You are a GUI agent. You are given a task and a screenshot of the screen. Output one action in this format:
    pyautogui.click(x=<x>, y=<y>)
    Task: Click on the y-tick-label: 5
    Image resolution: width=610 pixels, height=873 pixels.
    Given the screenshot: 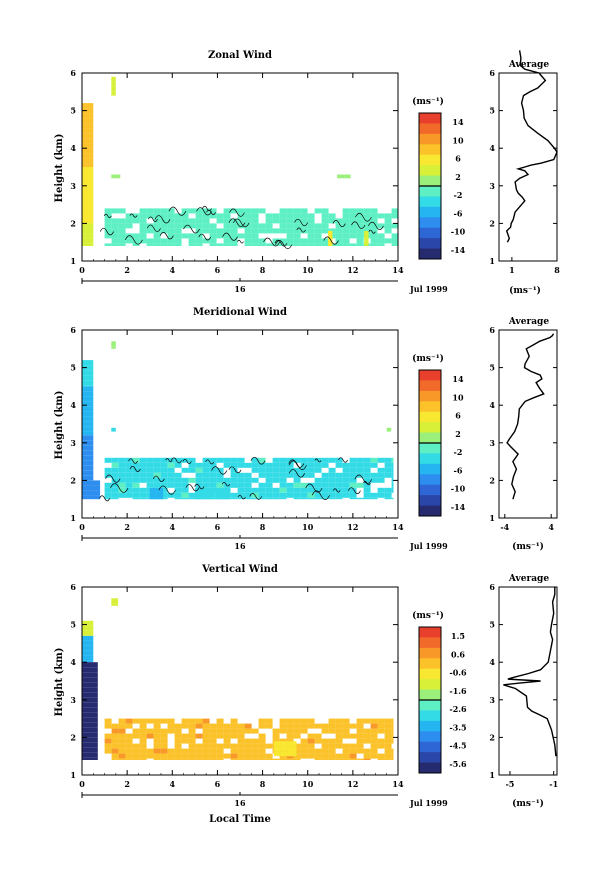 What is the action you would take?
    pyautogui.click(x=73, y=368)
    